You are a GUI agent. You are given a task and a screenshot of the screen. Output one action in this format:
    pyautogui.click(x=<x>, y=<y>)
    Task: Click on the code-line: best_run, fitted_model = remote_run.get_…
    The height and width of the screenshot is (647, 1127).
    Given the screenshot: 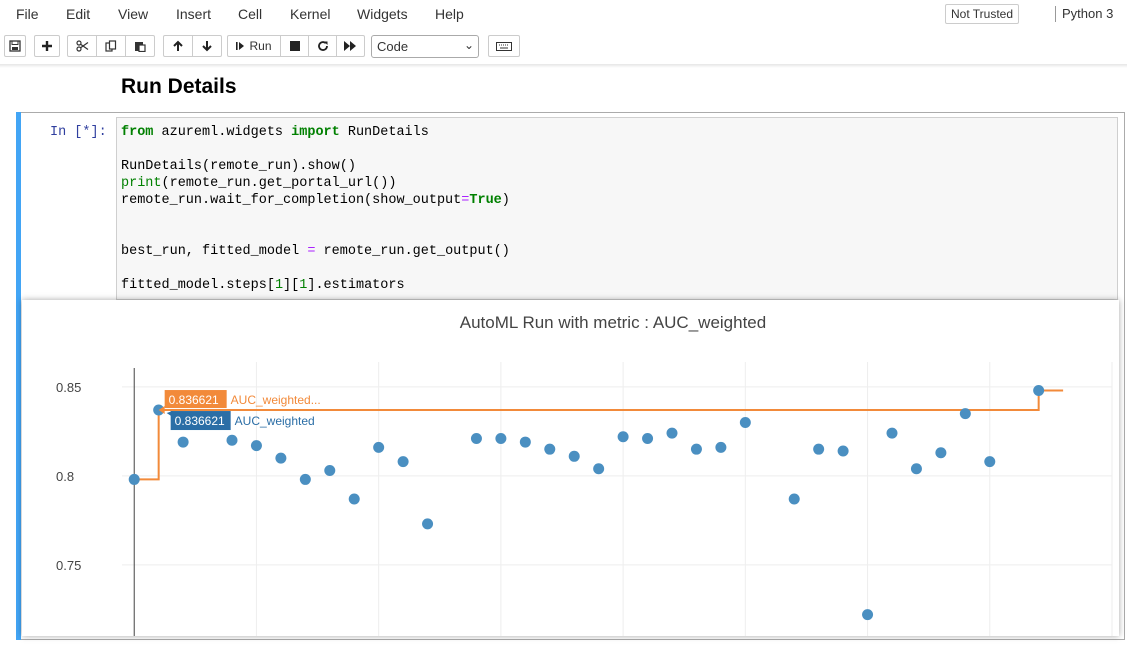 What is the action you would take?
    pyautogui.click(x=315, y=251)
    